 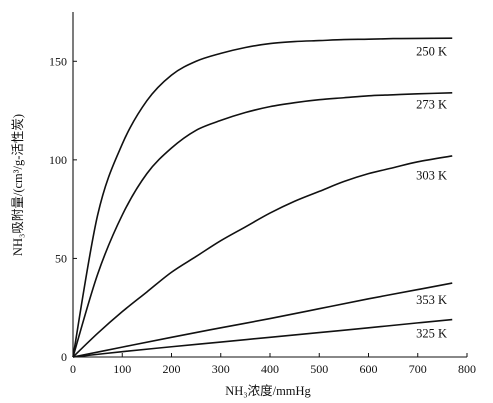 What do you see at coordinates (58, 160) in the screenshot?
I see `y-tick-label-100: 100` at bounding box center [58, 160].